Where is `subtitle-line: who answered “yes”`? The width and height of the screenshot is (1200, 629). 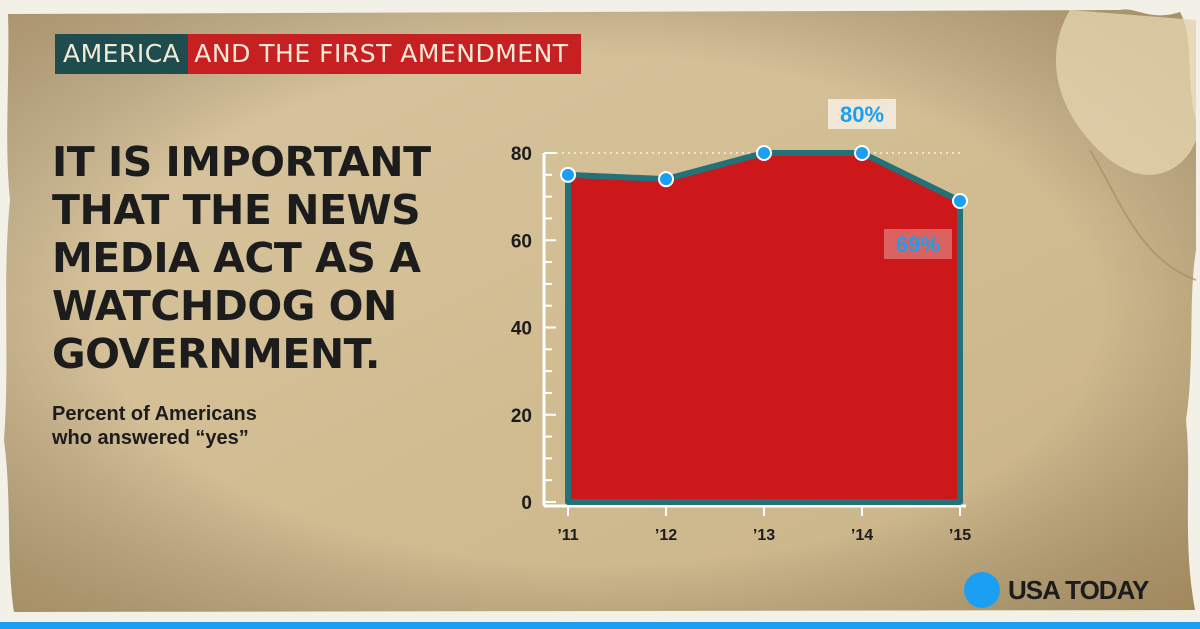 subtitle-line: who answered “yes” is located at coordinates (150, 438).